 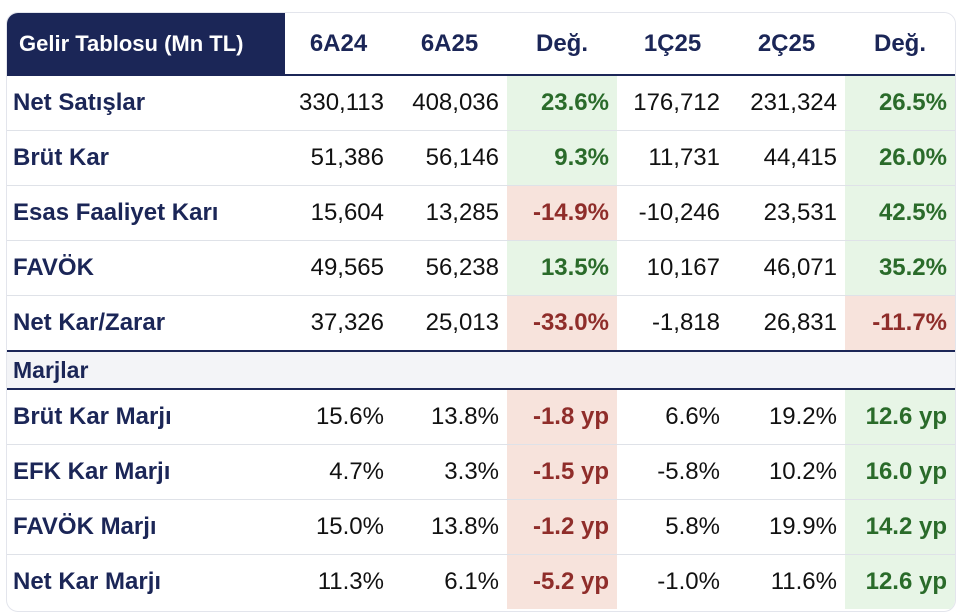 What do you see at coordinates (449, 581) in the screenshot?
I see `cell-value: 6.1%` at bounding box center [449, 581].